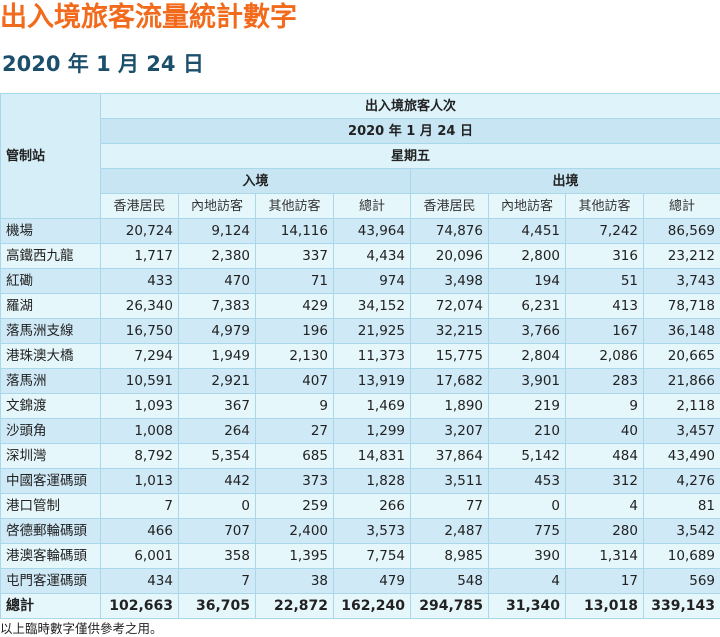 The image size is (720, 637). I want to click on cell-value: 43,490, so click(681, 456).